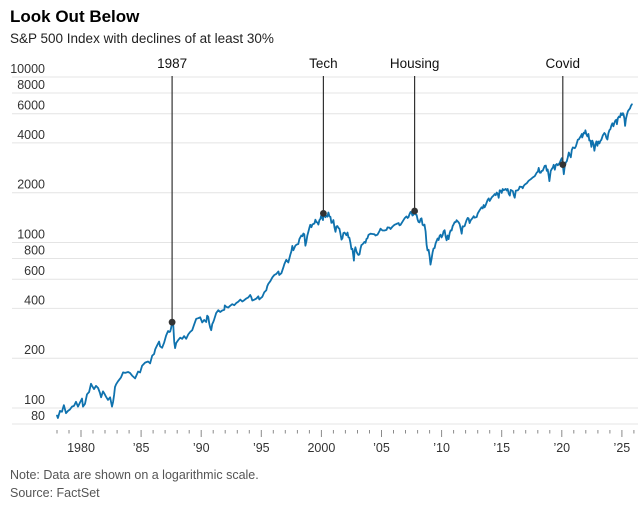 This screenshot has height=513, width=642. Describe the element at coordinates (381, 448) in the screenshot. I see `x-axis-label: ’05` at that location.